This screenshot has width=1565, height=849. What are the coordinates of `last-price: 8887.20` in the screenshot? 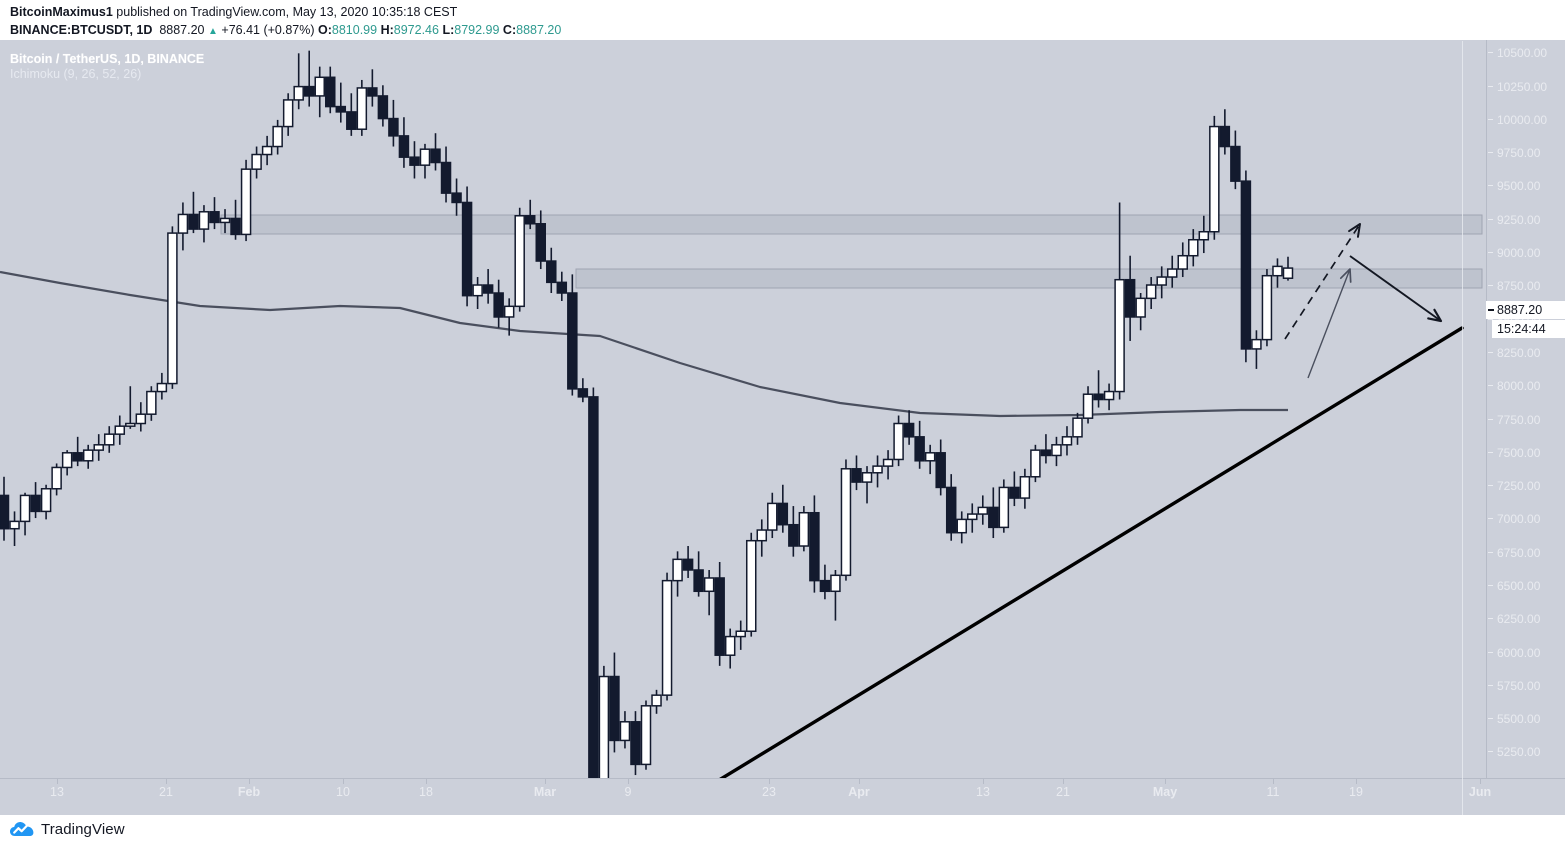 It's located at (182, 30).